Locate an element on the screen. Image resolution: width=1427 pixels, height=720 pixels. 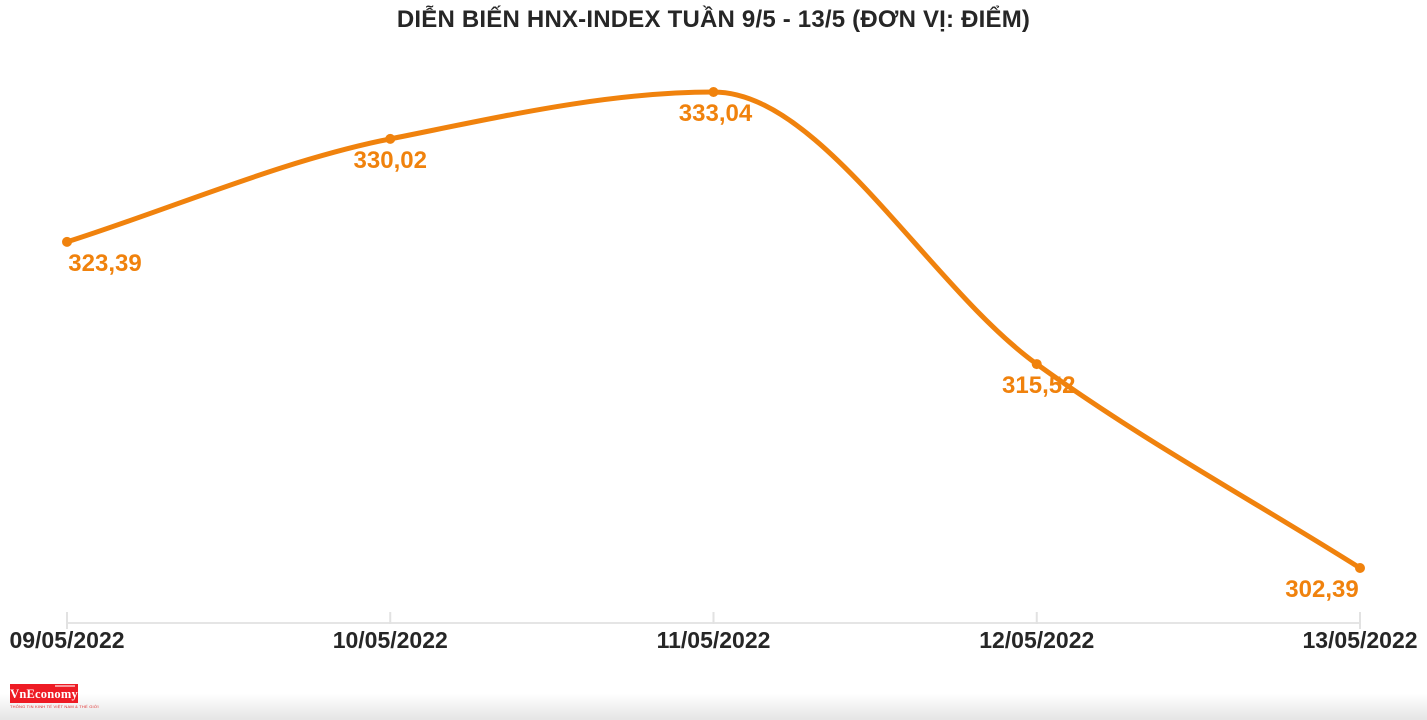
x-axis-label: 13/05/2022 is located at coordinates (1359, 640).